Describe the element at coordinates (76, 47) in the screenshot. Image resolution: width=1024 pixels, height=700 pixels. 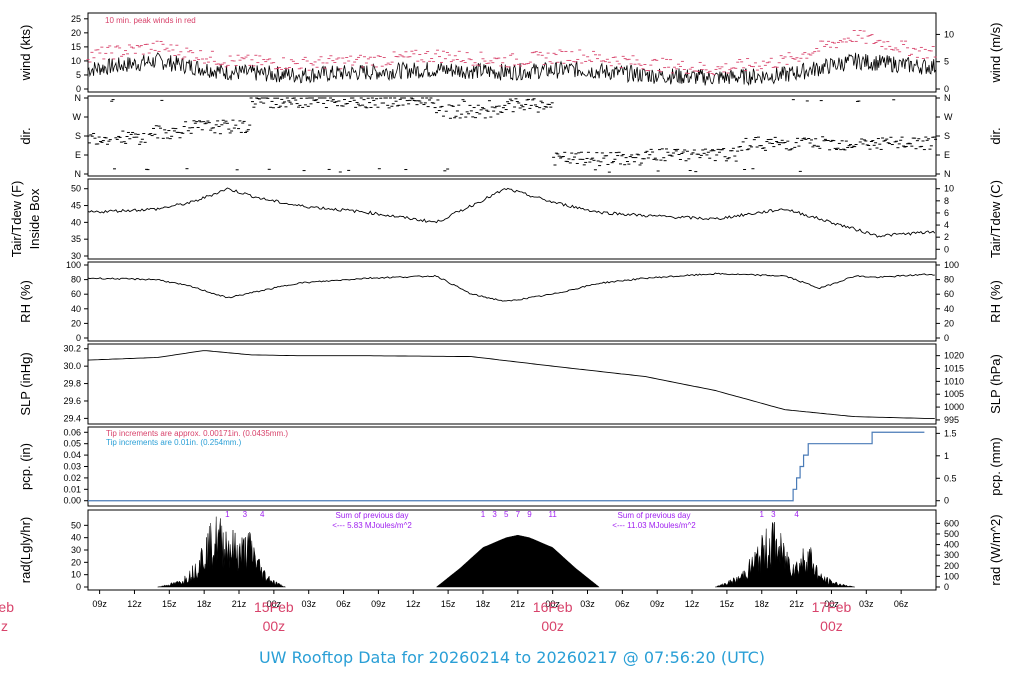
I see `ytick-label-left-wind: 15` at that location.